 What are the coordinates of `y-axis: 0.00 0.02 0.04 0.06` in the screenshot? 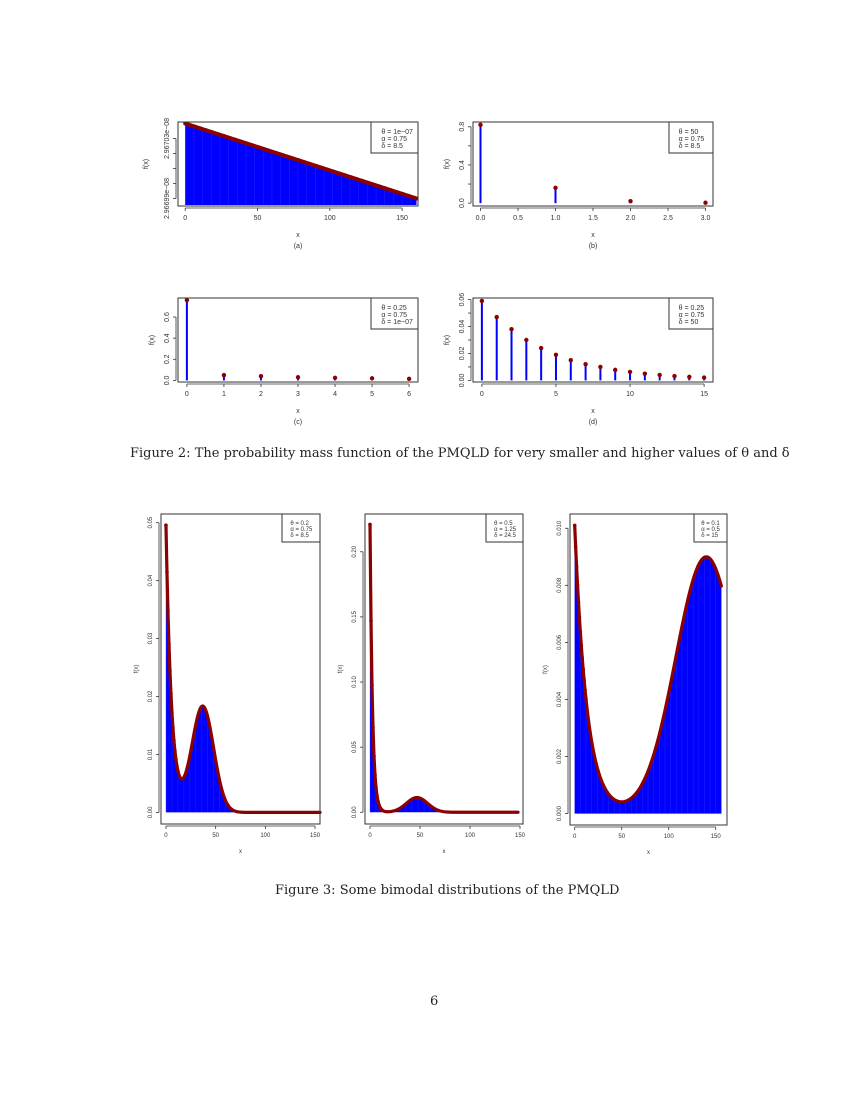 It's located at (465, 340).